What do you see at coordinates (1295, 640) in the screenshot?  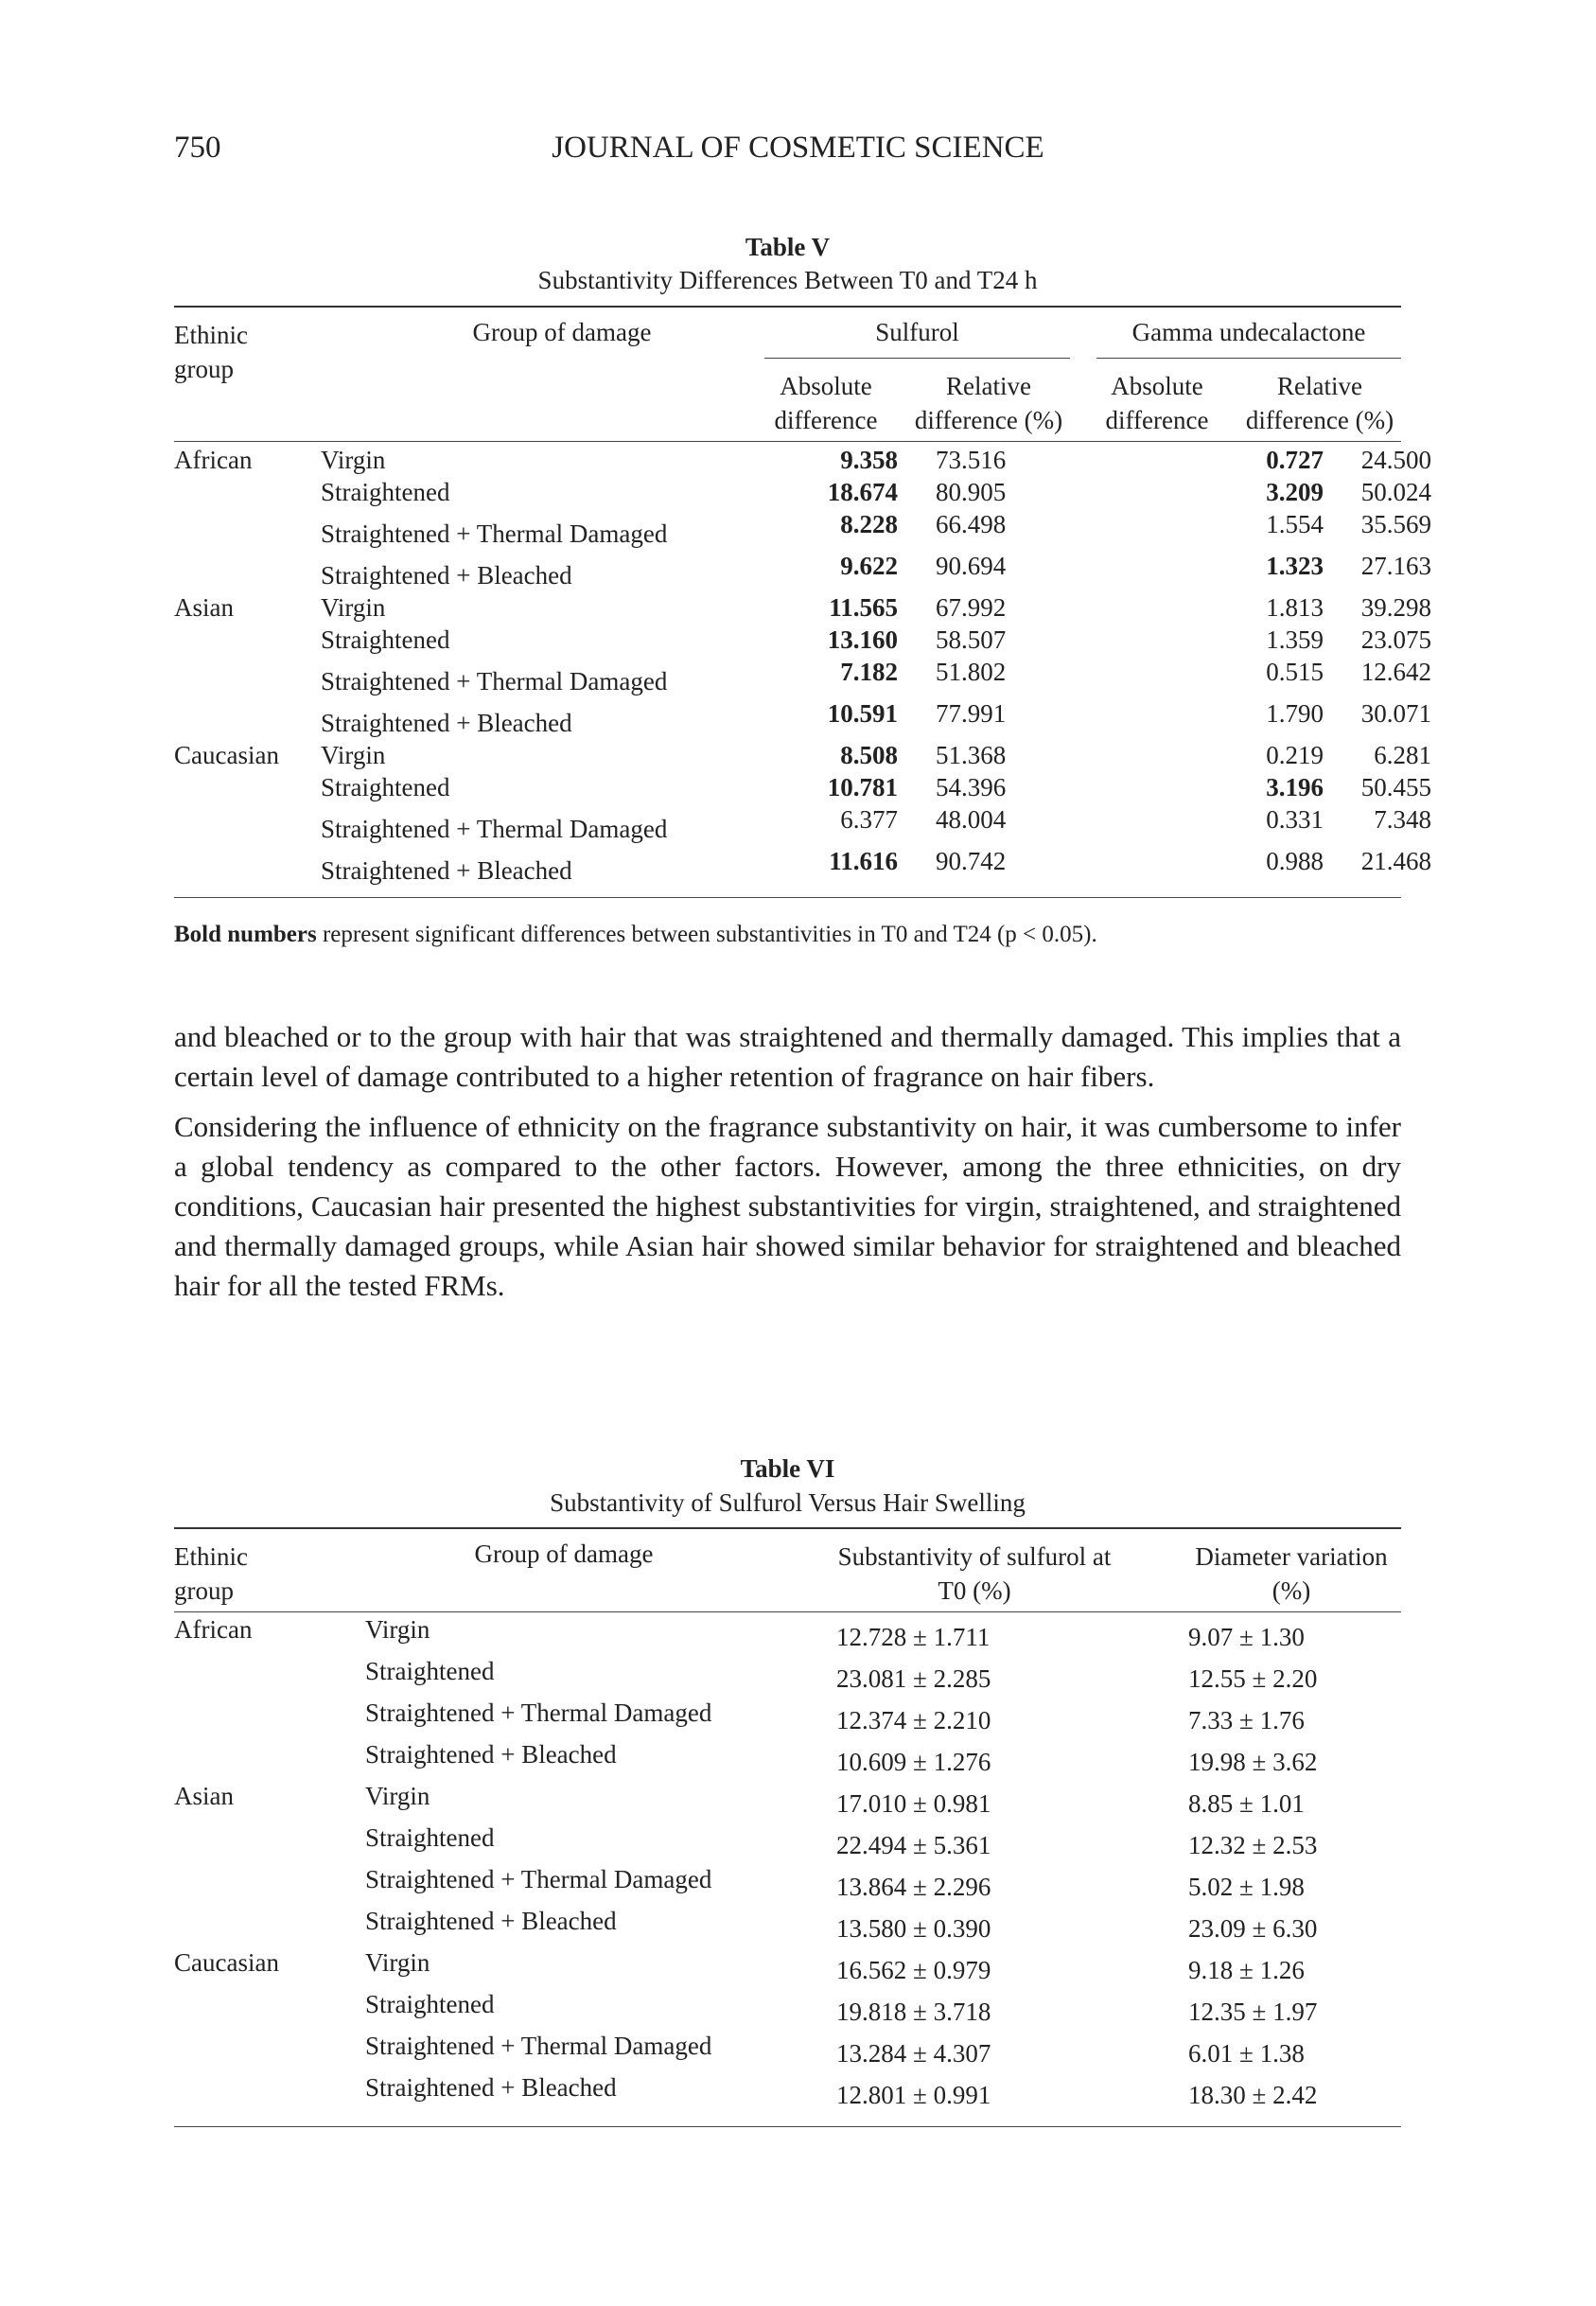 I see `gamma-abs-cell: 1.359` at bounding box center [1295, 640].